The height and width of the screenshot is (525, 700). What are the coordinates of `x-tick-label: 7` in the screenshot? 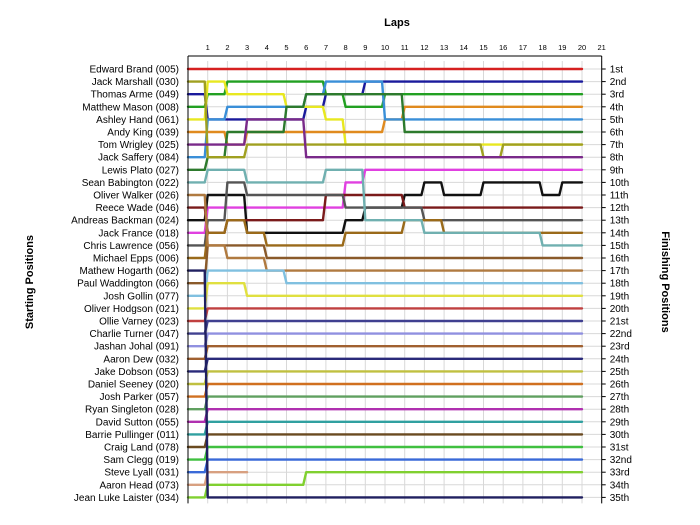 It's located at (326, 47).